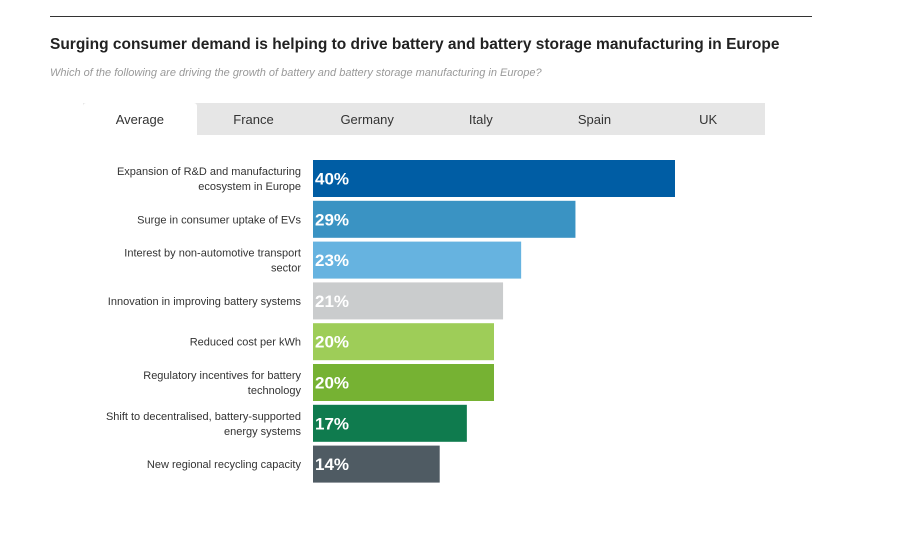  What do you see at coordinates (253, 119) in the screenshot?
I see `tab-france: France` at bounding box center [253, 119].